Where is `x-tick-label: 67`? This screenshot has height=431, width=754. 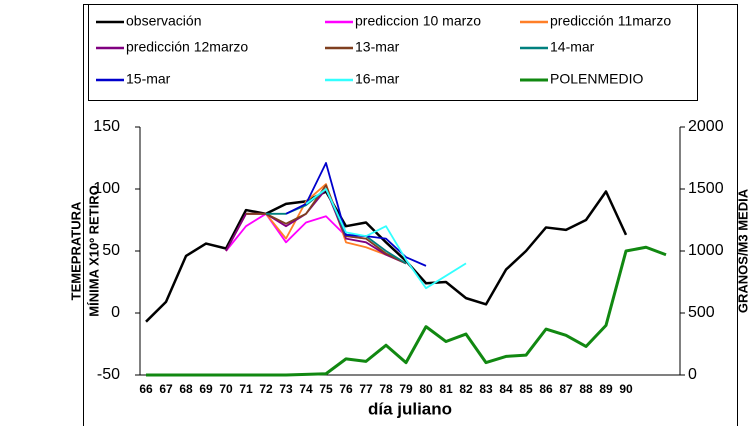 x-tick-label: 67 is located at coordinates (166, 389).